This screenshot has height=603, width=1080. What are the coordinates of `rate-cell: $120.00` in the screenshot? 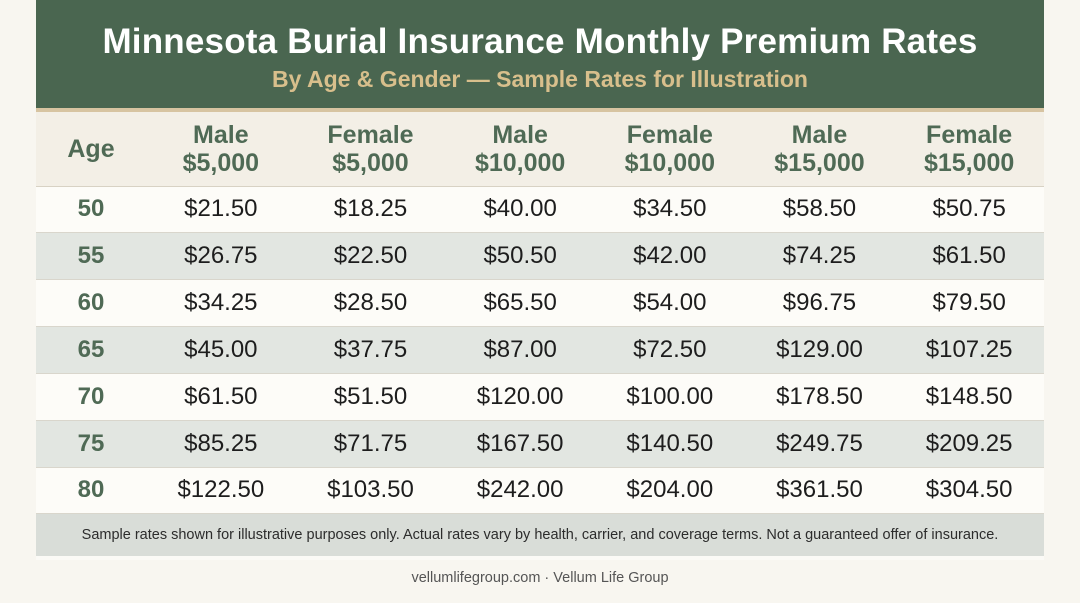 It's located at (520, 396).